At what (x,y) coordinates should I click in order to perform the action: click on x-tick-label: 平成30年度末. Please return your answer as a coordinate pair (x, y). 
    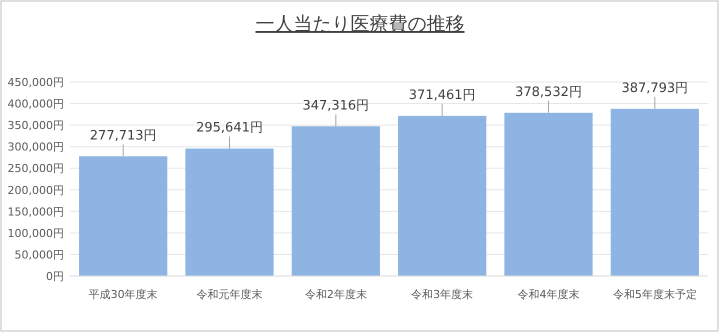
    Looking at the image, I should click on (123, 294).